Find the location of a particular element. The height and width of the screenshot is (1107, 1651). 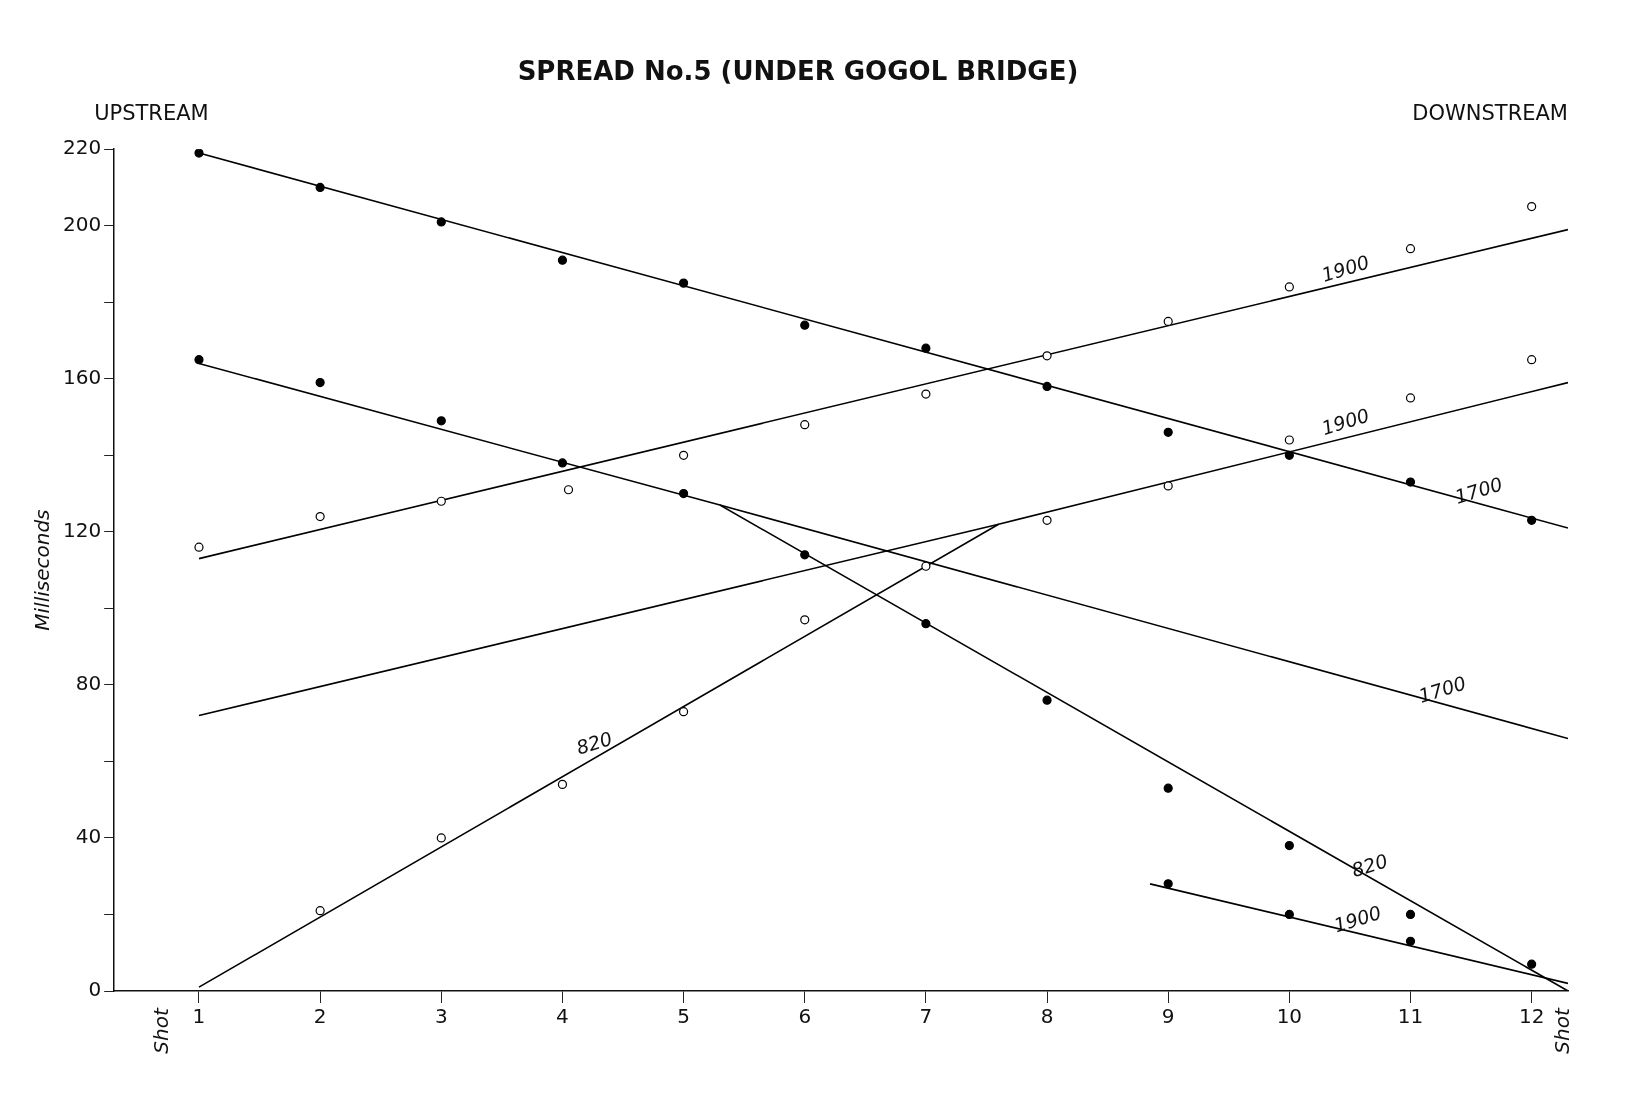

x-tick-label: 10 is located at coordinates (1289, 1016).